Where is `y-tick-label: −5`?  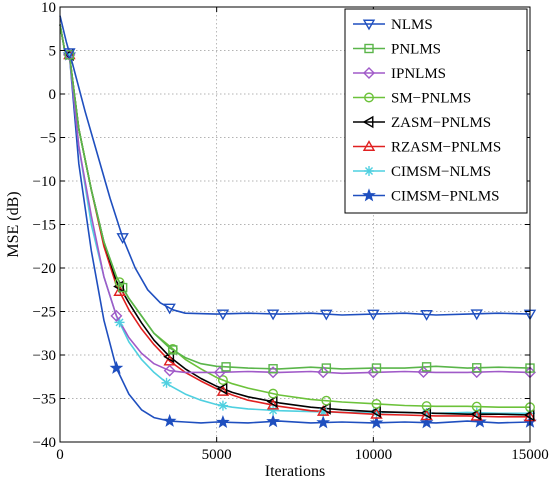
y-tick-label: −5 is located at coordinates (48, 139).